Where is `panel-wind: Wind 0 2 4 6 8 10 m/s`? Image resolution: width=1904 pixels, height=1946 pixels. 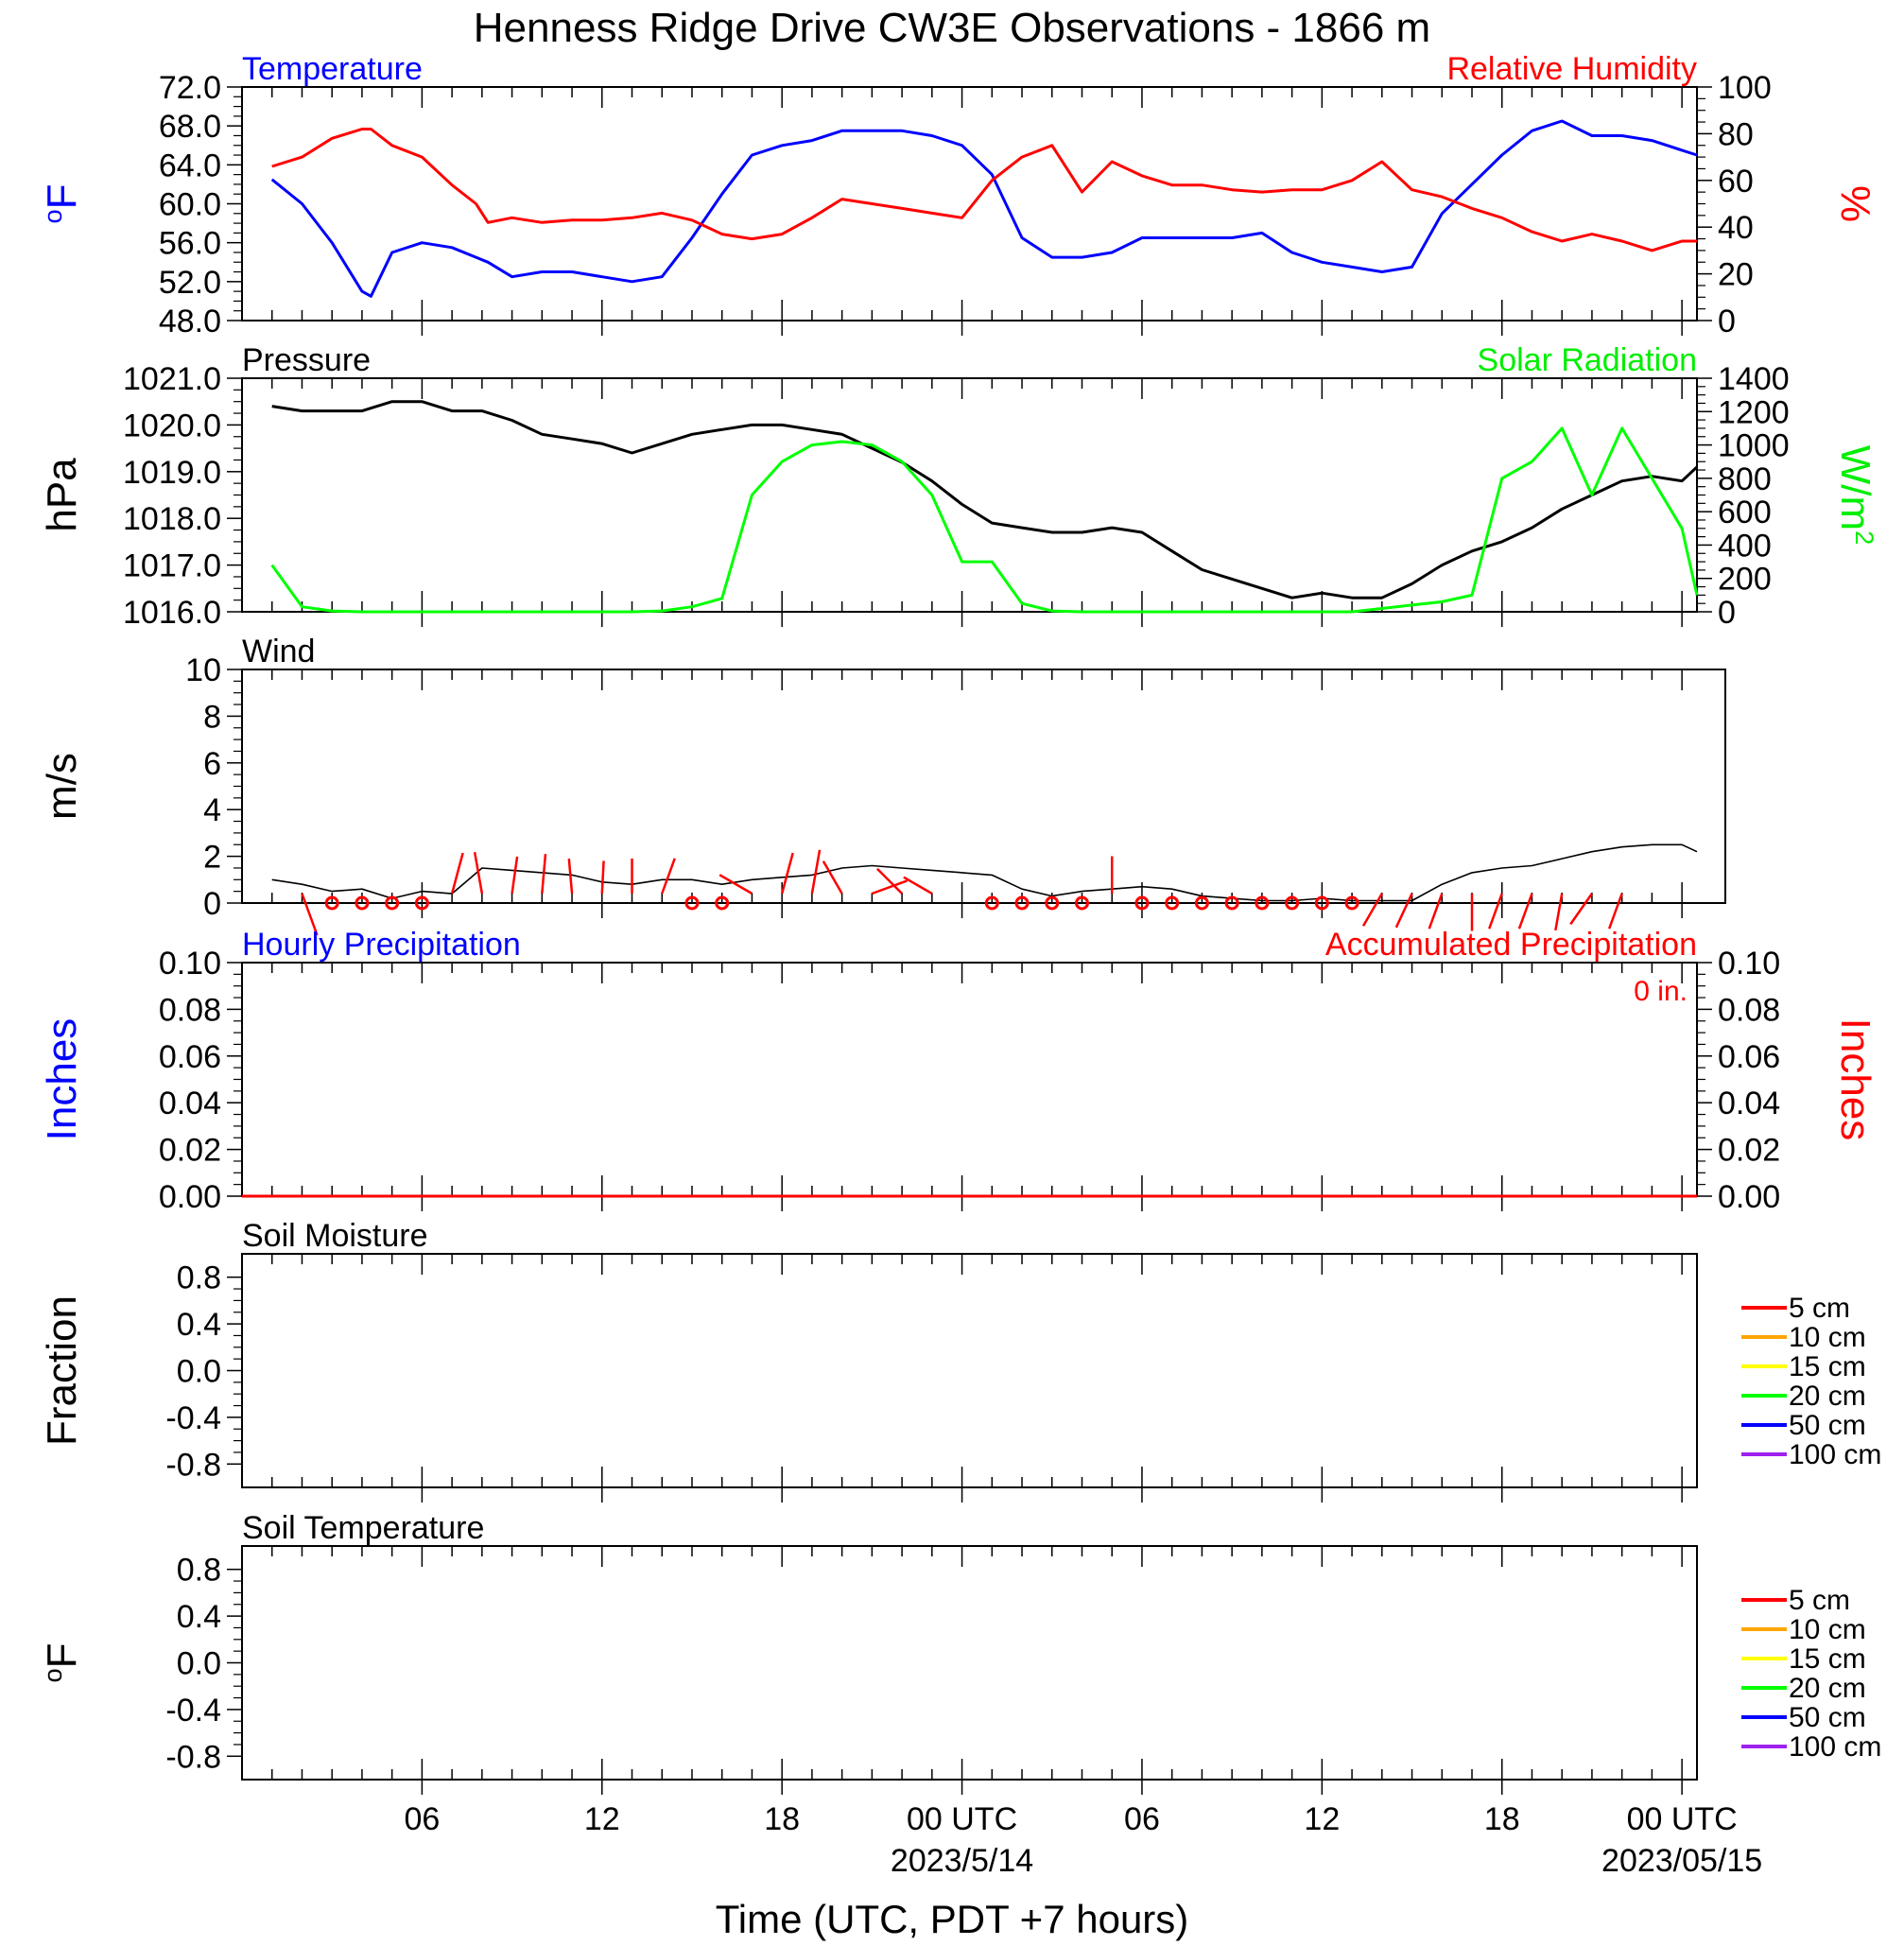 panel-wind: Wind 0 2 4 6 8 10 m/s is located at coordinates (883, 785).